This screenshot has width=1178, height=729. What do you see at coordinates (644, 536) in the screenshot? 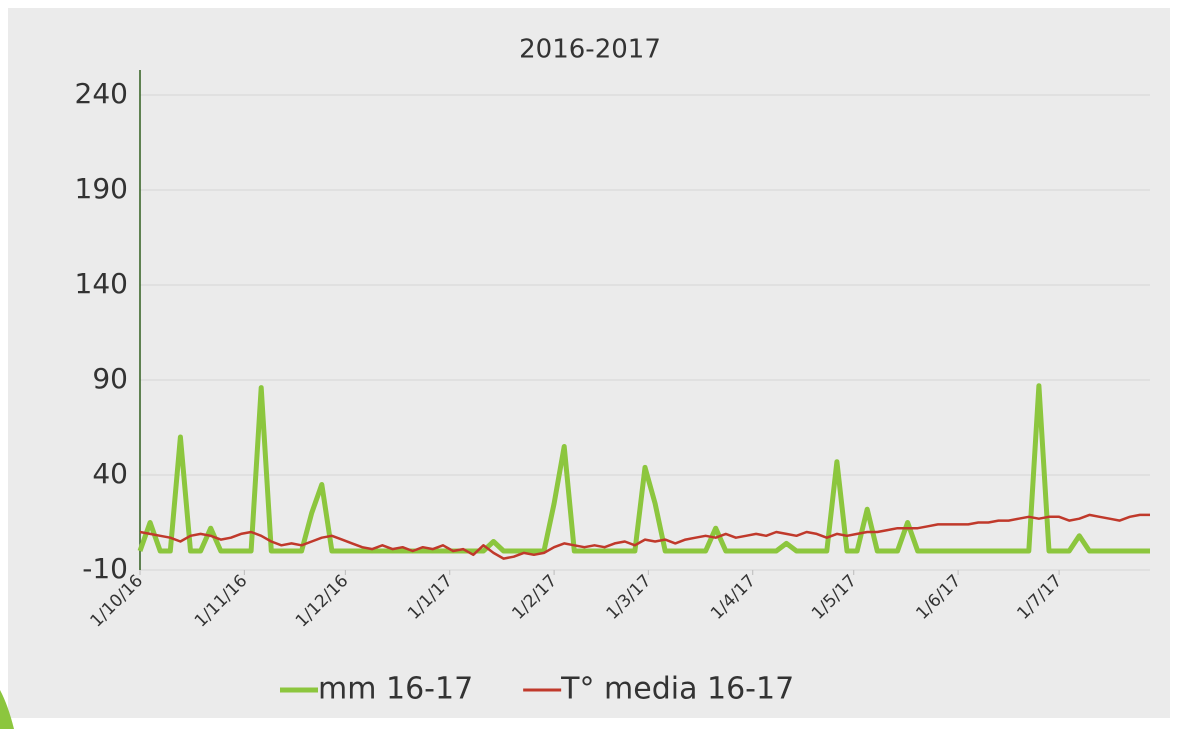
I see `data-line` at bounding box center [644, 536].